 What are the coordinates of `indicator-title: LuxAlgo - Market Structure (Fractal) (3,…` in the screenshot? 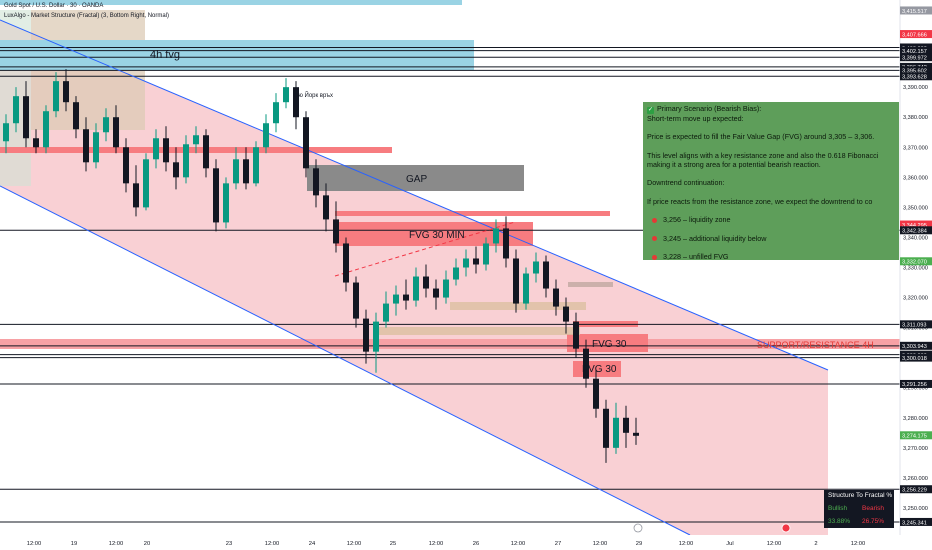 It's located at (87, 16).